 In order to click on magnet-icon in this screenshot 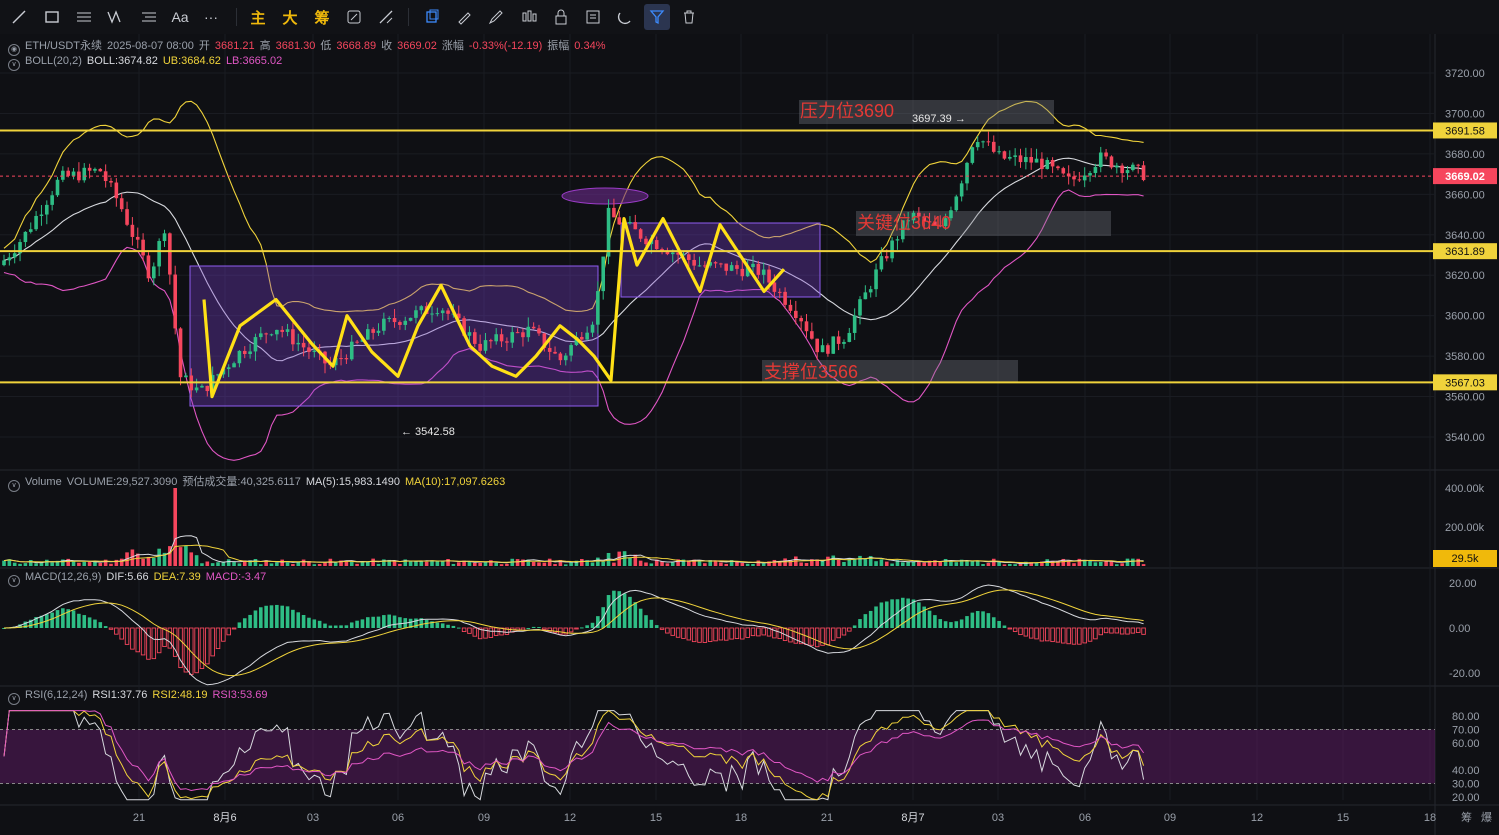, I will do `click(625, 17)`.